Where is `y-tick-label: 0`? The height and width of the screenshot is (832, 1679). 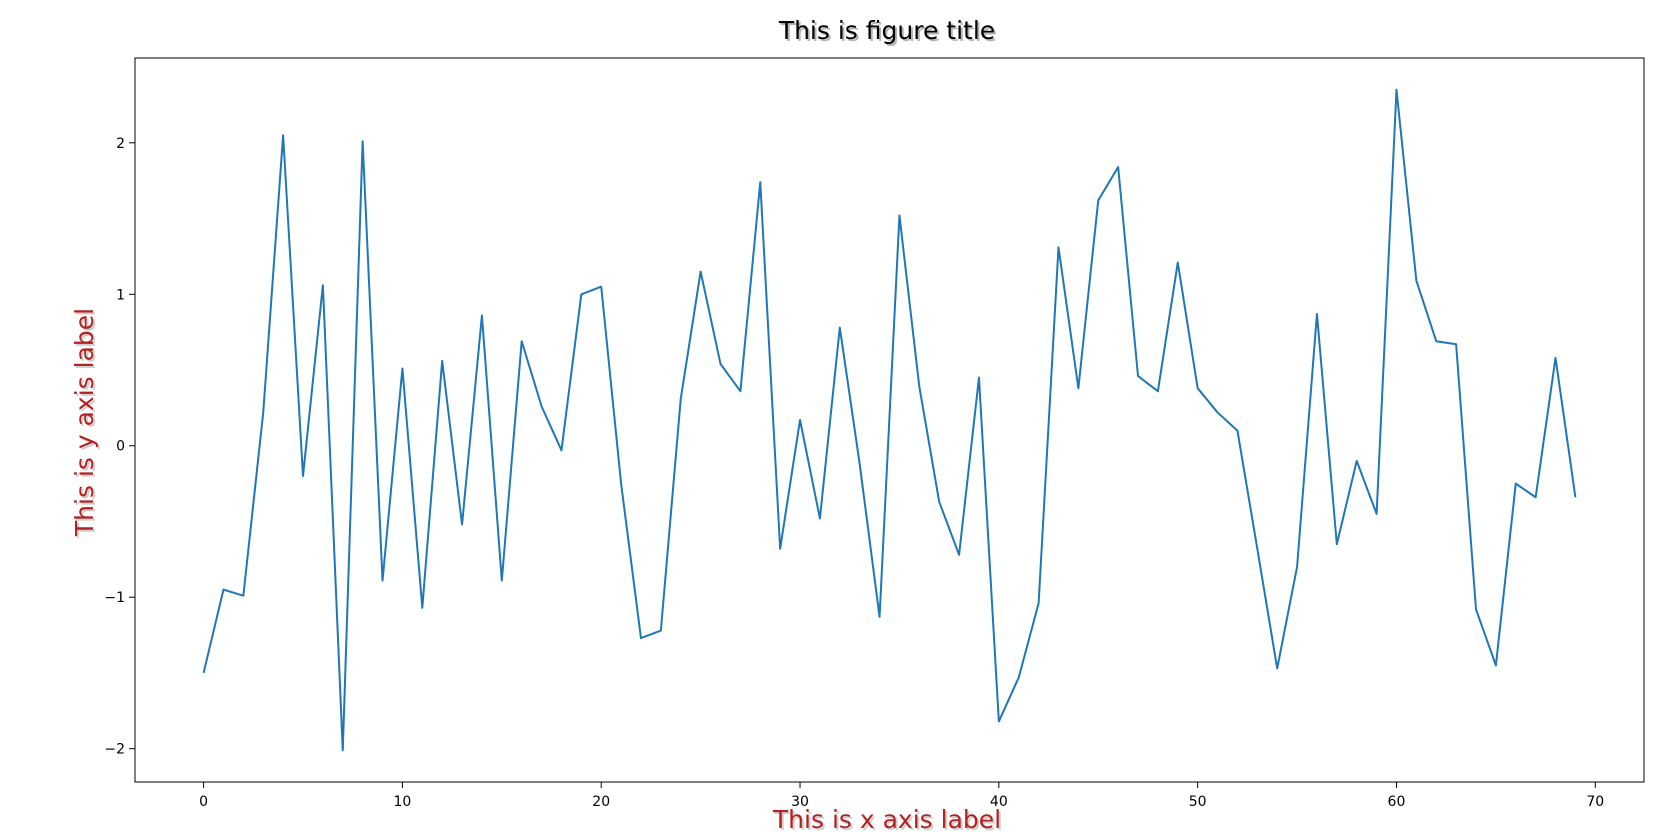 y-tick-label: 0 is located at coordinates (120, 447).